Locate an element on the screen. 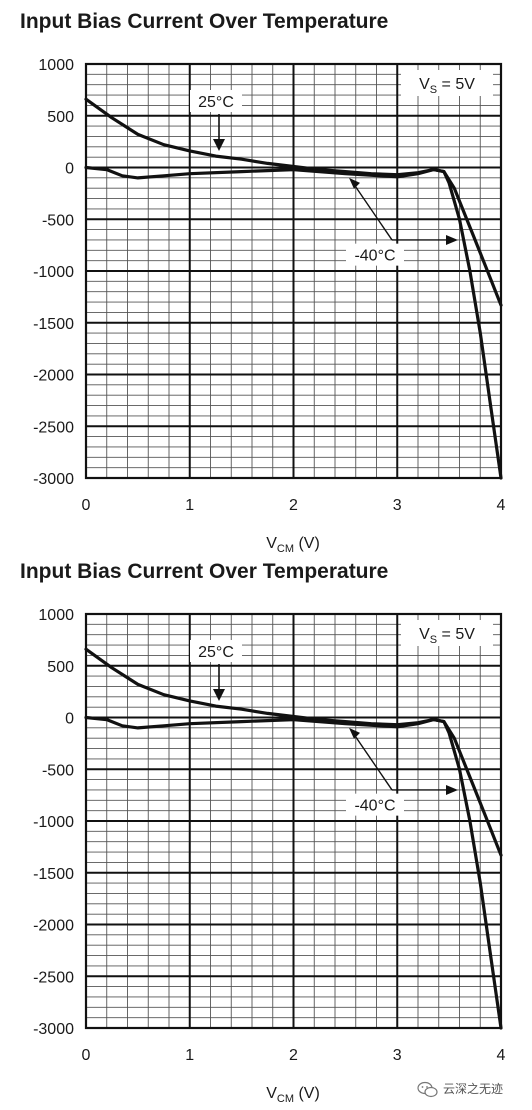  watermark-text: 云深之无迹 is located at coordinates (473, 1089).